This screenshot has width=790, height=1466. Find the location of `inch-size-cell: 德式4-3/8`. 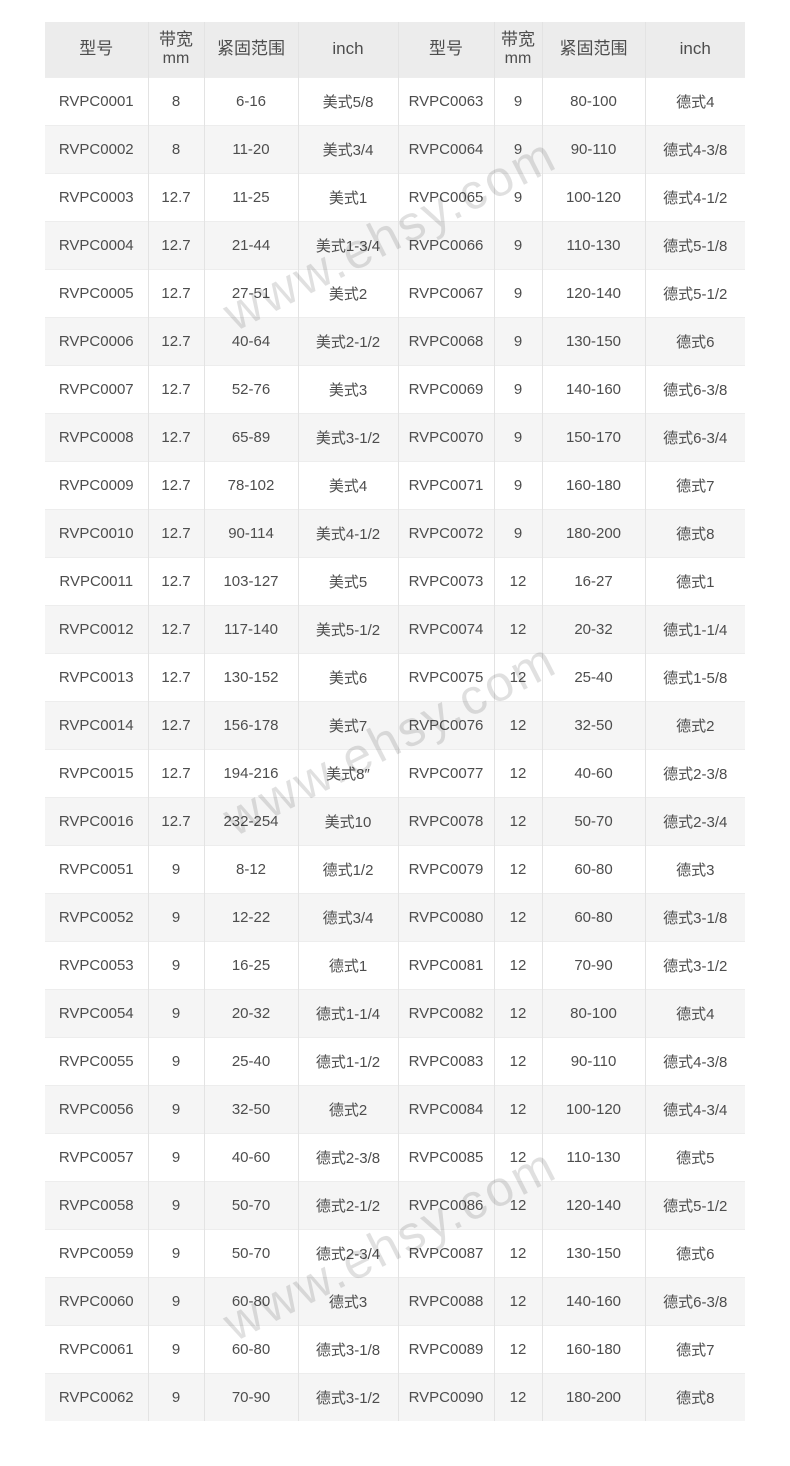

inch-size-cell: 德式4-3/8 is located at coordinates (694, 148).